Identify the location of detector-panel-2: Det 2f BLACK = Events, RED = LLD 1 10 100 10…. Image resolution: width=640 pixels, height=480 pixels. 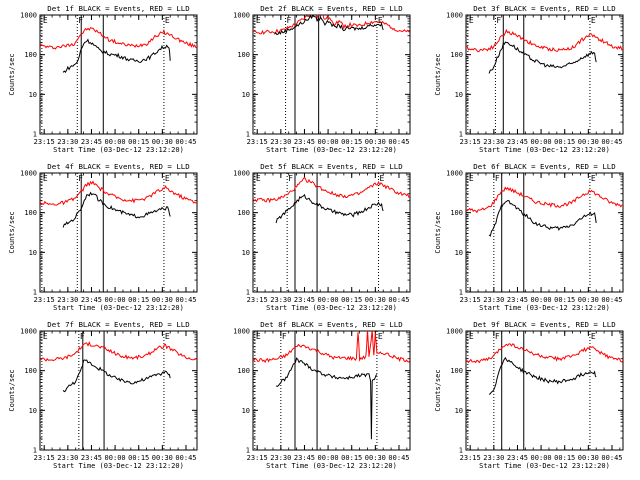
(322, 79).